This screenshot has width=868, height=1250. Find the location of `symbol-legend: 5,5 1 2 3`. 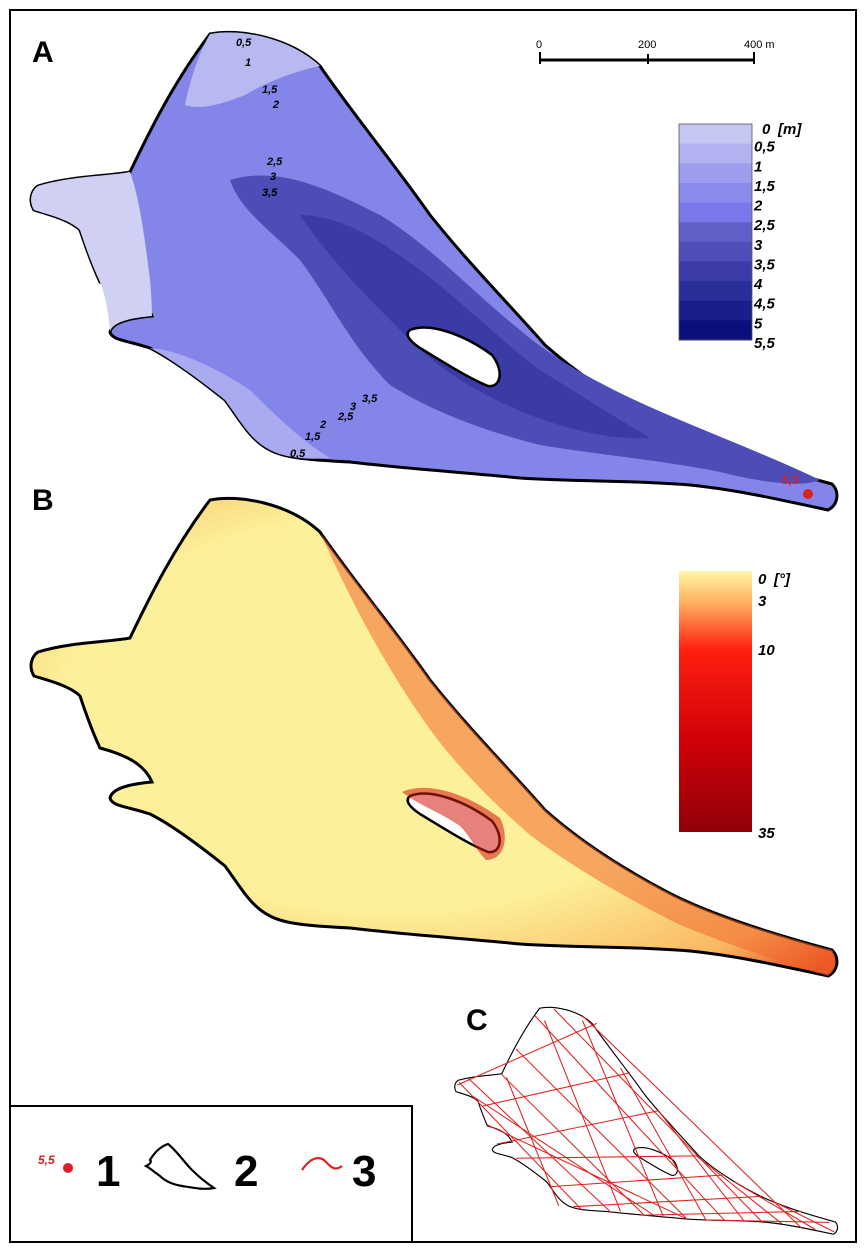

symbol-legend: 5,5 1 2 3 is located at coordinates (211, 1174).